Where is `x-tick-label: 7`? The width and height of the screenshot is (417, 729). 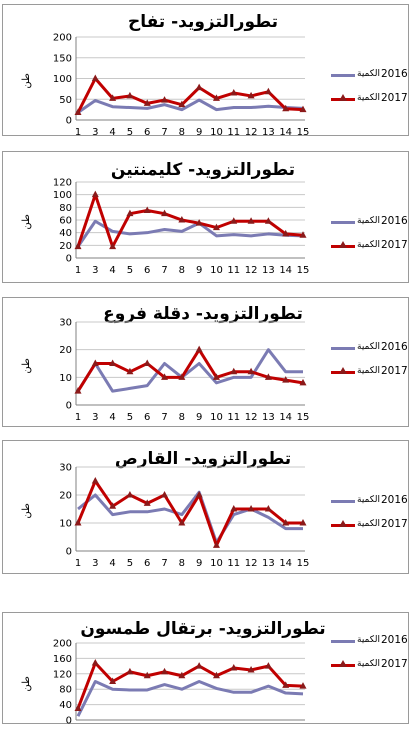
x-tick-label: 7 is located at coordinates (164, 563).